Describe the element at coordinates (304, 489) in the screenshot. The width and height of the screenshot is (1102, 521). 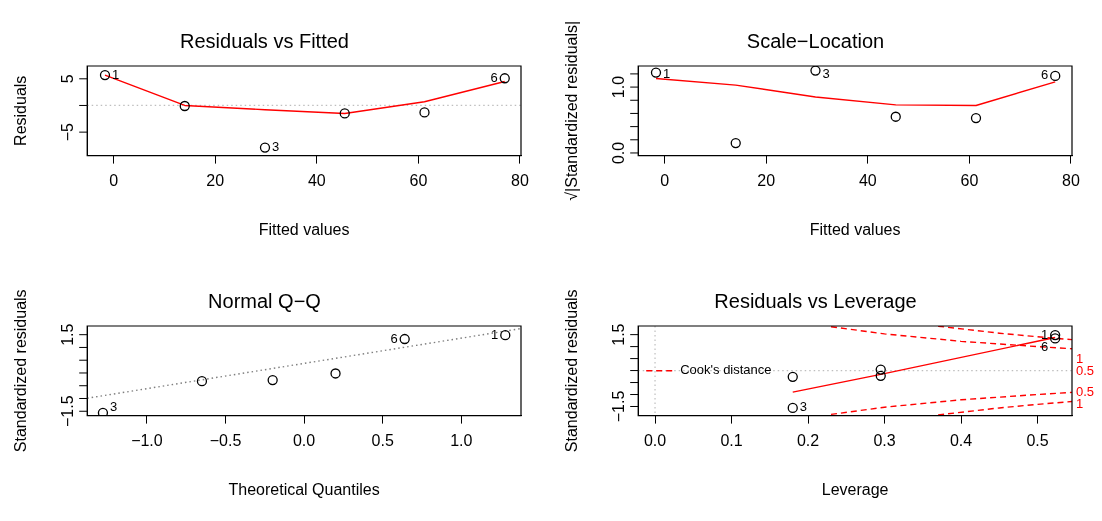
I see `x-axis-title: Theoretical Quantiles` at that location.